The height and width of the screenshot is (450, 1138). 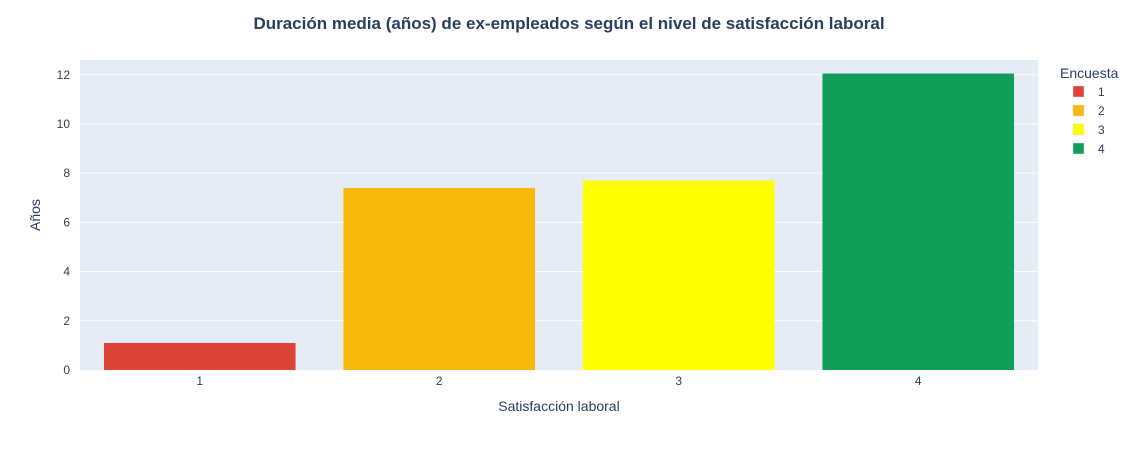 What do you see at coordinates (1089, 73) in the screenshot?
I see `legend-title: Encuesta` at bounding box center [1089, 73].